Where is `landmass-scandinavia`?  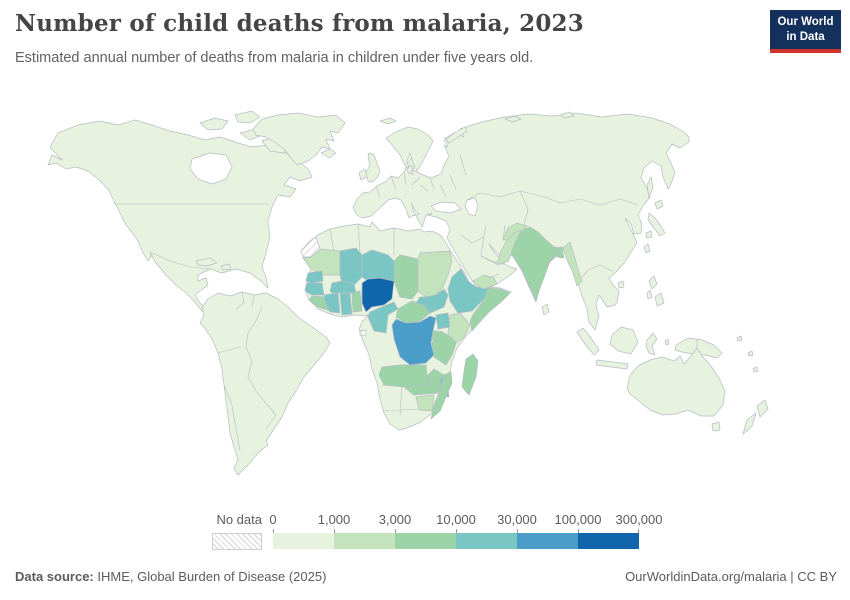
landmass-scandinavia is located at coordinates (409, 151).